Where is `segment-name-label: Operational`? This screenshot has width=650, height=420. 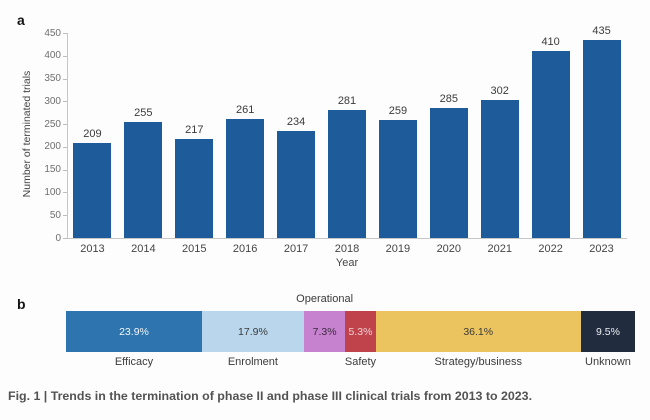
segment-name-label: Operational is located at coordinates (325, 299).